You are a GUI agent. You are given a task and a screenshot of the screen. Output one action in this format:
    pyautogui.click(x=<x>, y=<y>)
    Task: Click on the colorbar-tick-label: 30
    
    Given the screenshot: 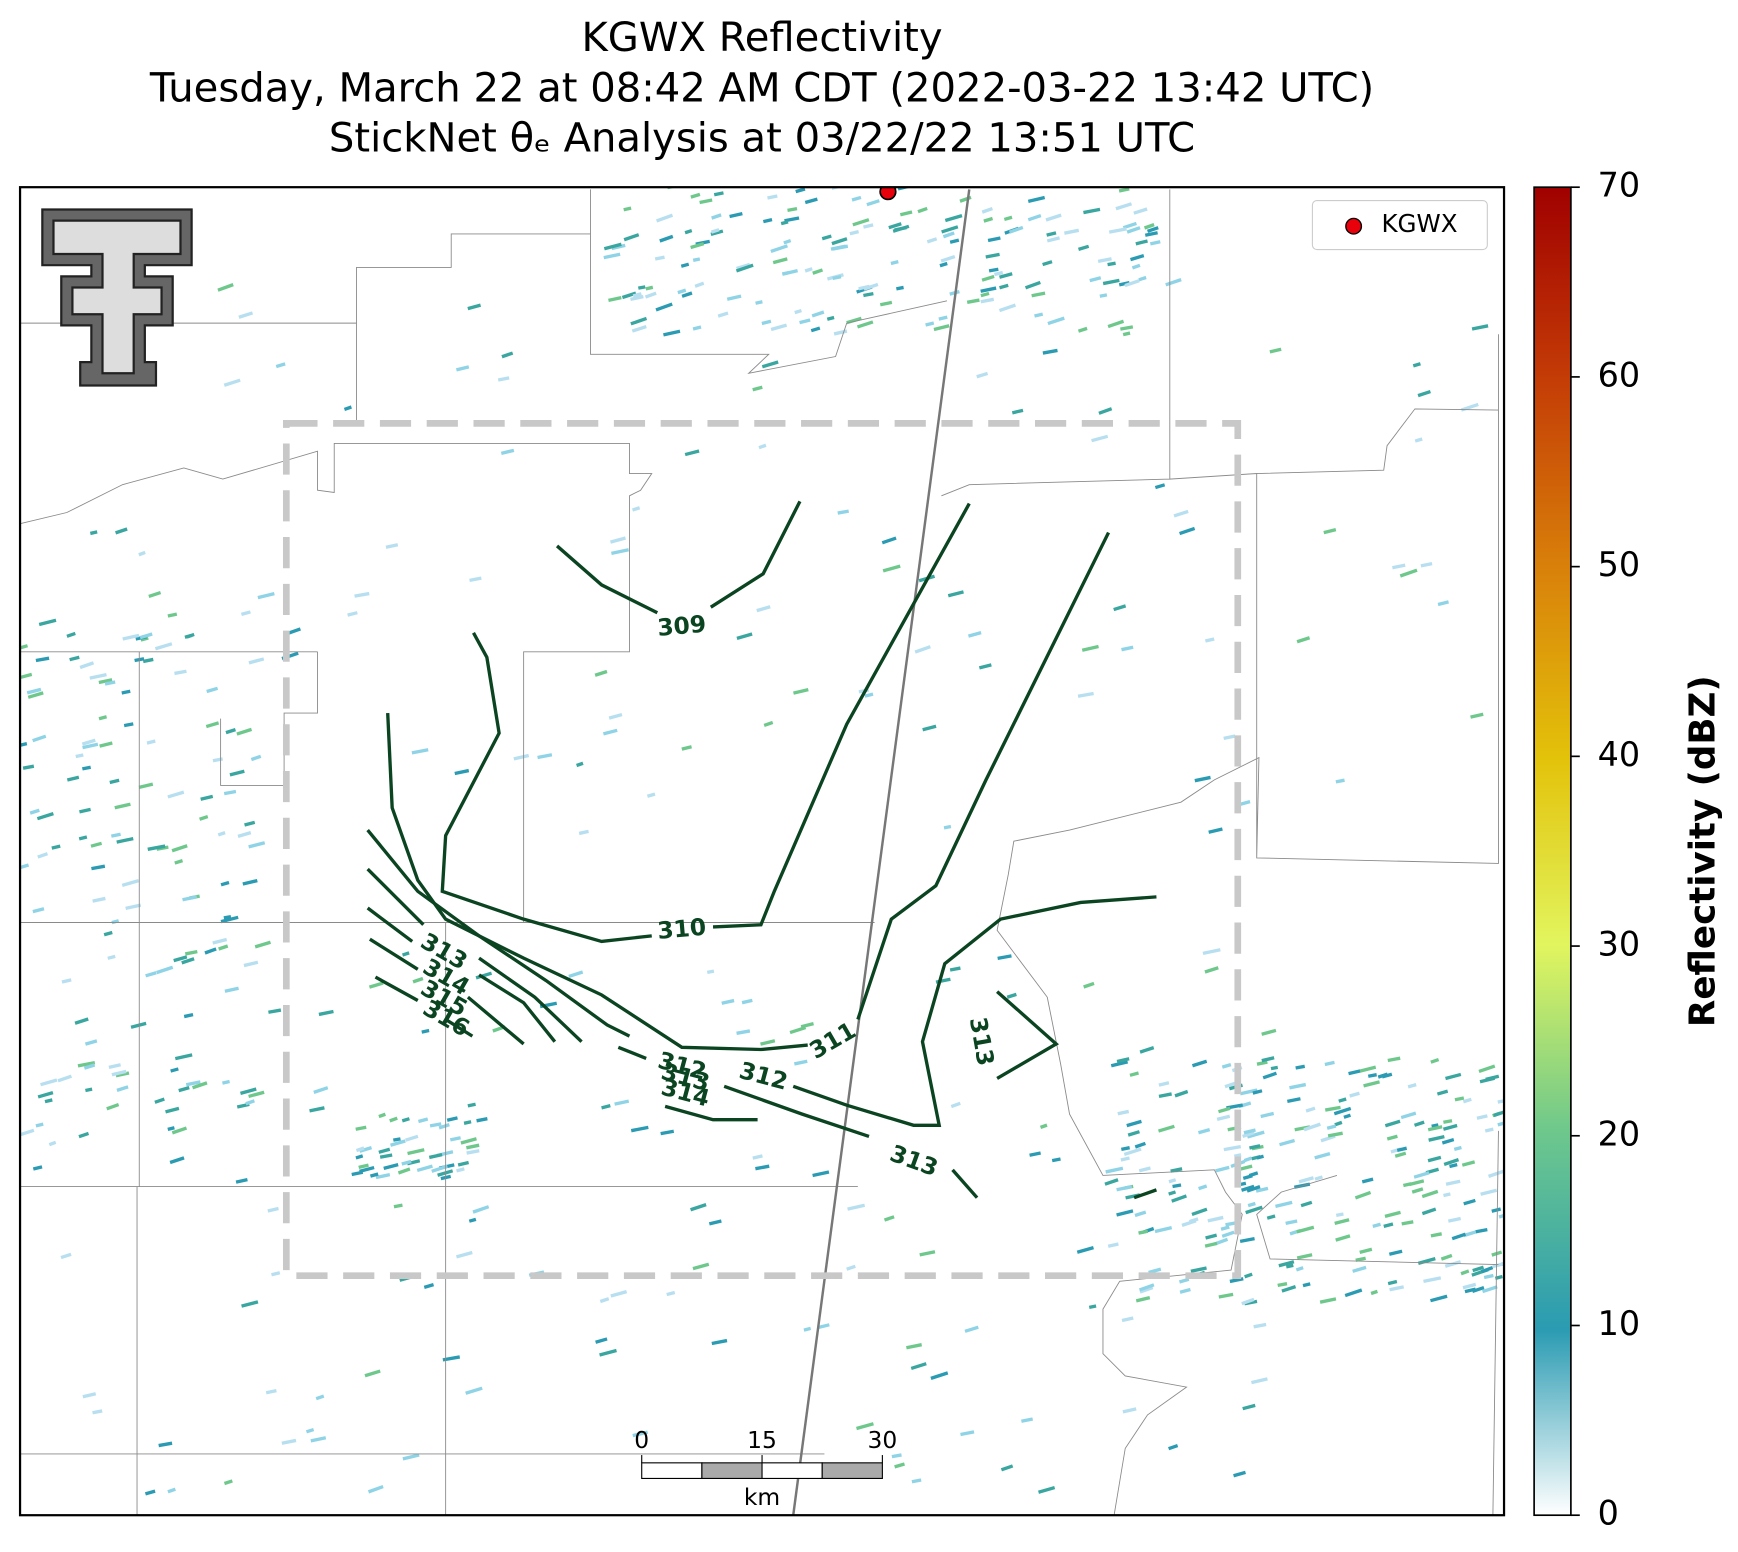 What is the action you would take?
    pyautogui.click(x=1619, y=944)
    